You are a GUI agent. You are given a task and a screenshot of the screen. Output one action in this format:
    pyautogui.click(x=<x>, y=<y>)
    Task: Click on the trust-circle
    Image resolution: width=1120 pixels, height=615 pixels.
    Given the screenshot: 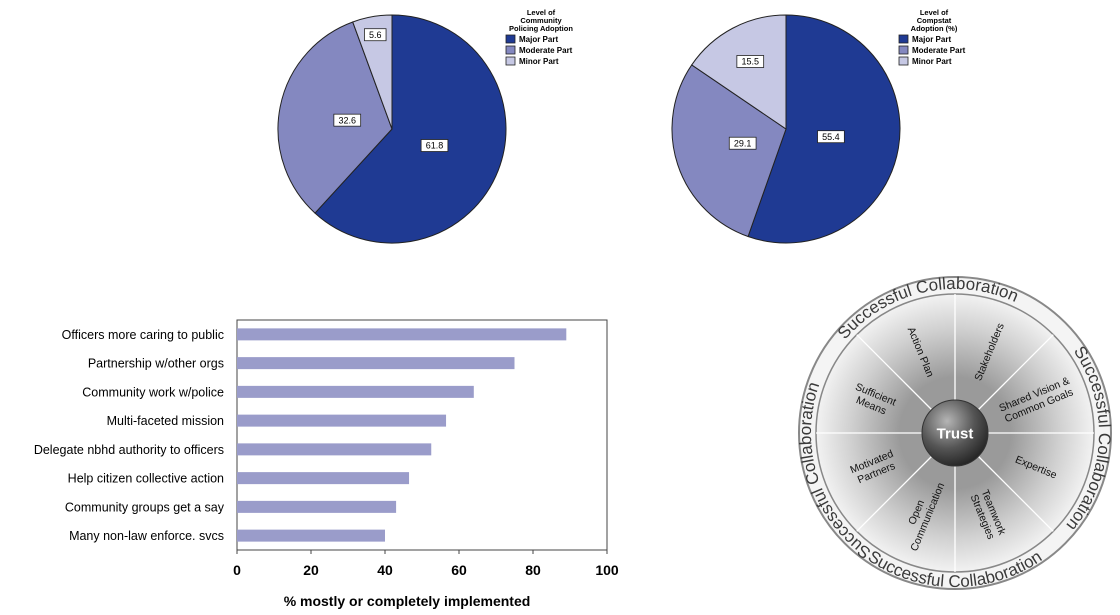 What is the action you would take?
    pyautogui.click(x=955, y=433)
    